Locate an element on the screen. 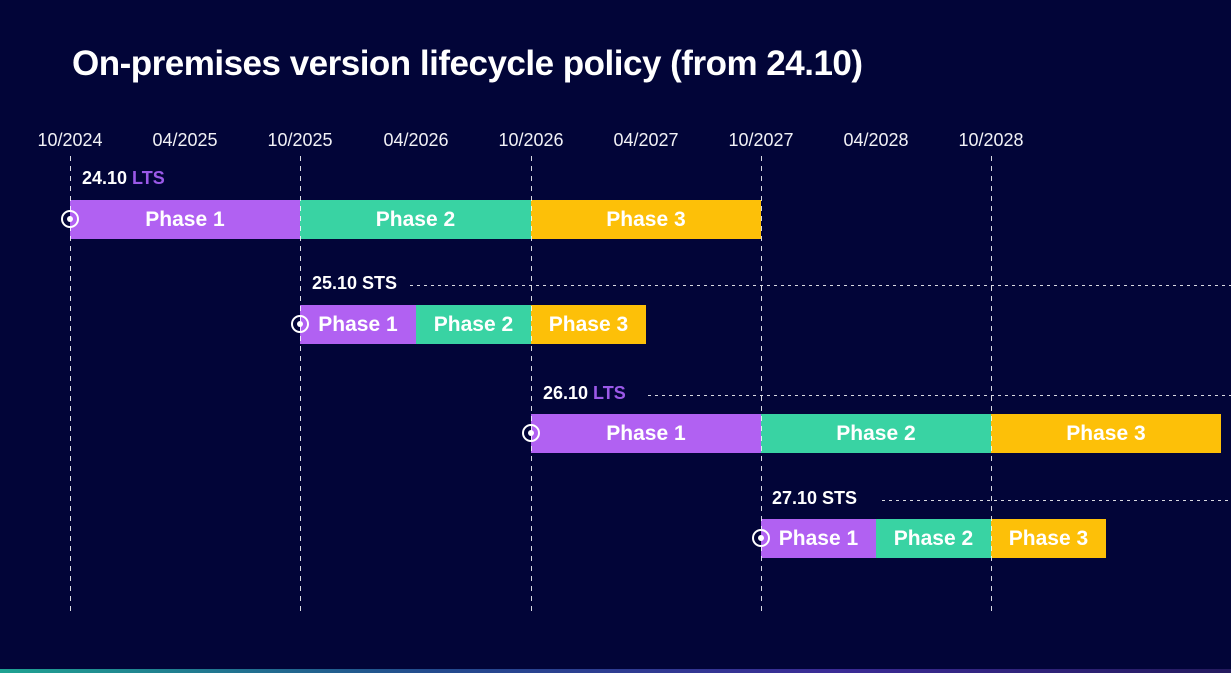  version-text: 27.10 is located at coordinates (795, 498).